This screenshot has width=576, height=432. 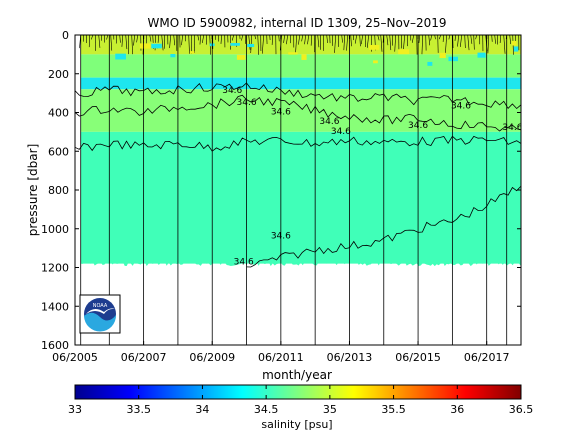 I want to click on y-tick-label: 800, so click(x=58, y=190).